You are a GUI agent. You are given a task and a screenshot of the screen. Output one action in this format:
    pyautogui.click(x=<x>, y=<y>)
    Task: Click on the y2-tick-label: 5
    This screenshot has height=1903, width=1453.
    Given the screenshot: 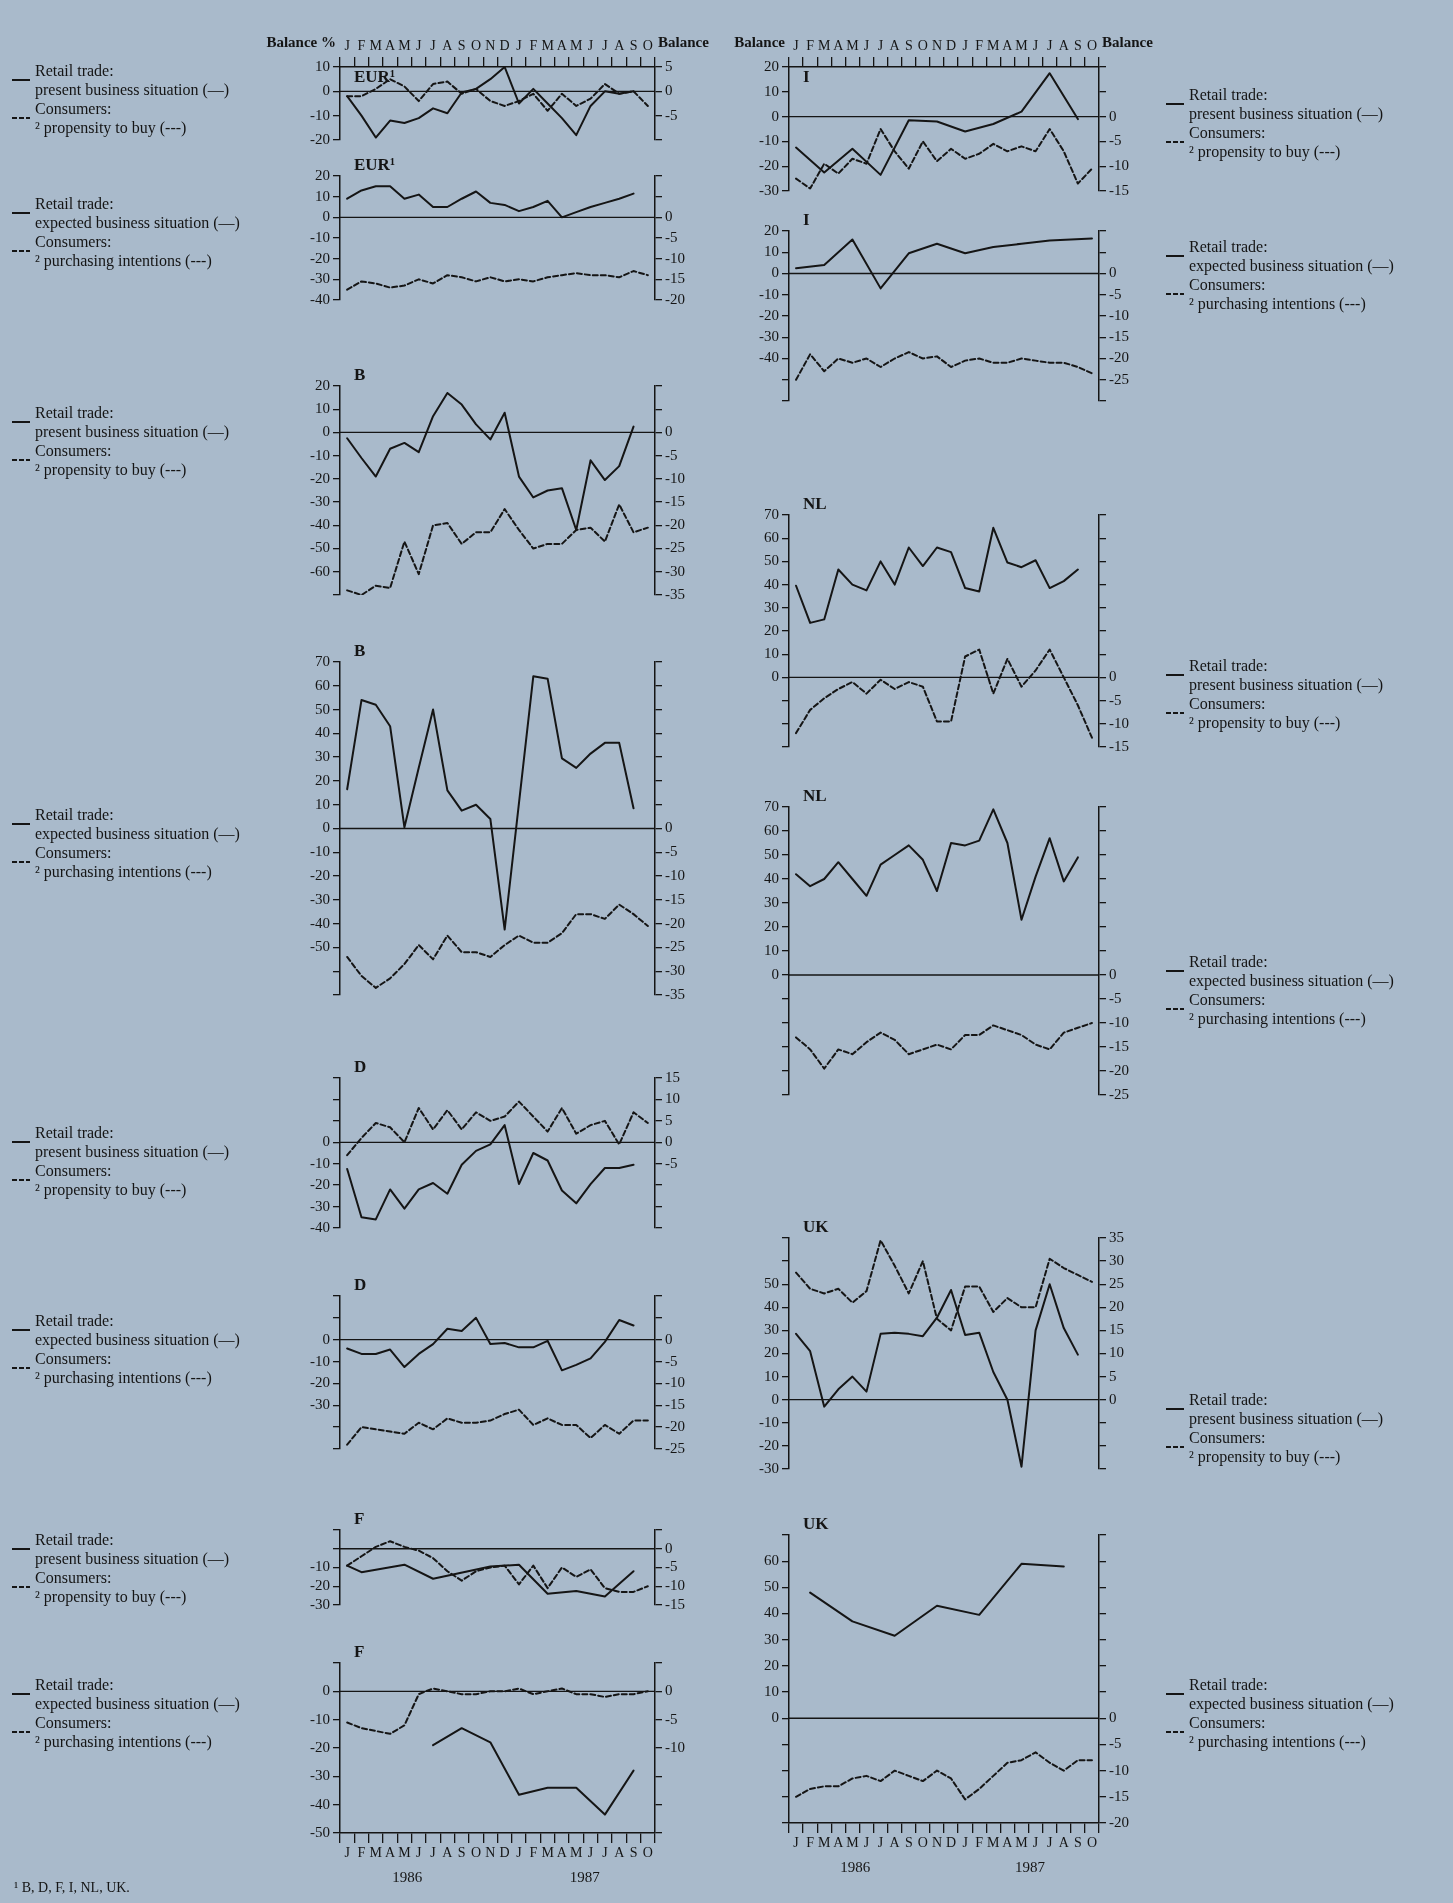 What is the action you would take?
    pyautogui.click(x=1113, y=1375)
    